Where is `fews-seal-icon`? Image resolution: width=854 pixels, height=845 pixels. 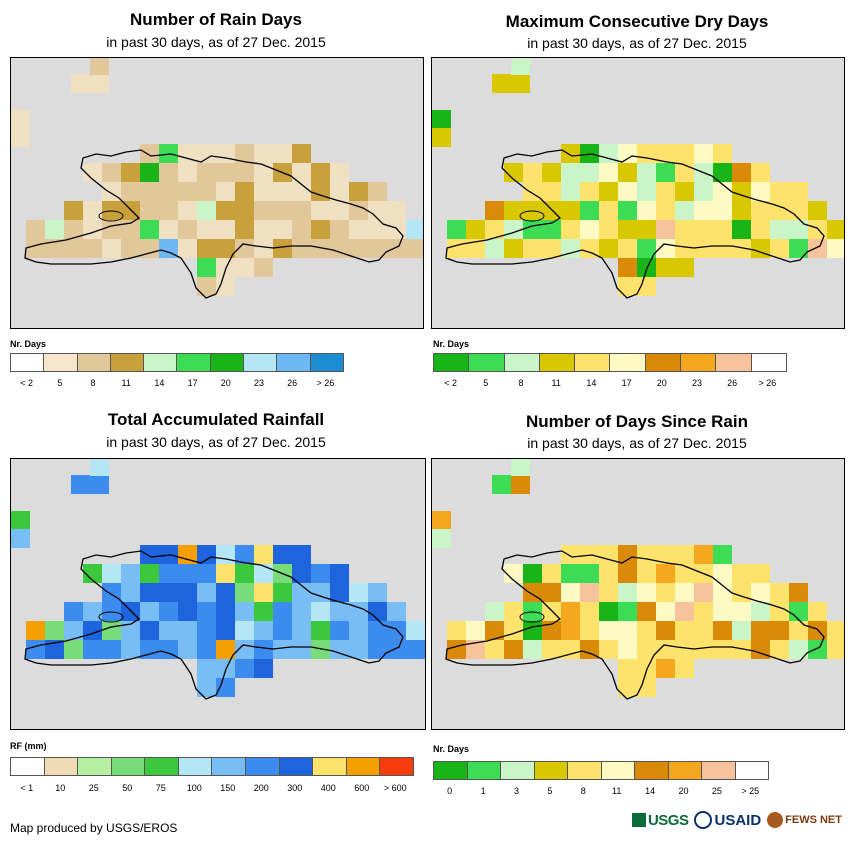
fews-seal-icon is located at coordinates (775, 820).